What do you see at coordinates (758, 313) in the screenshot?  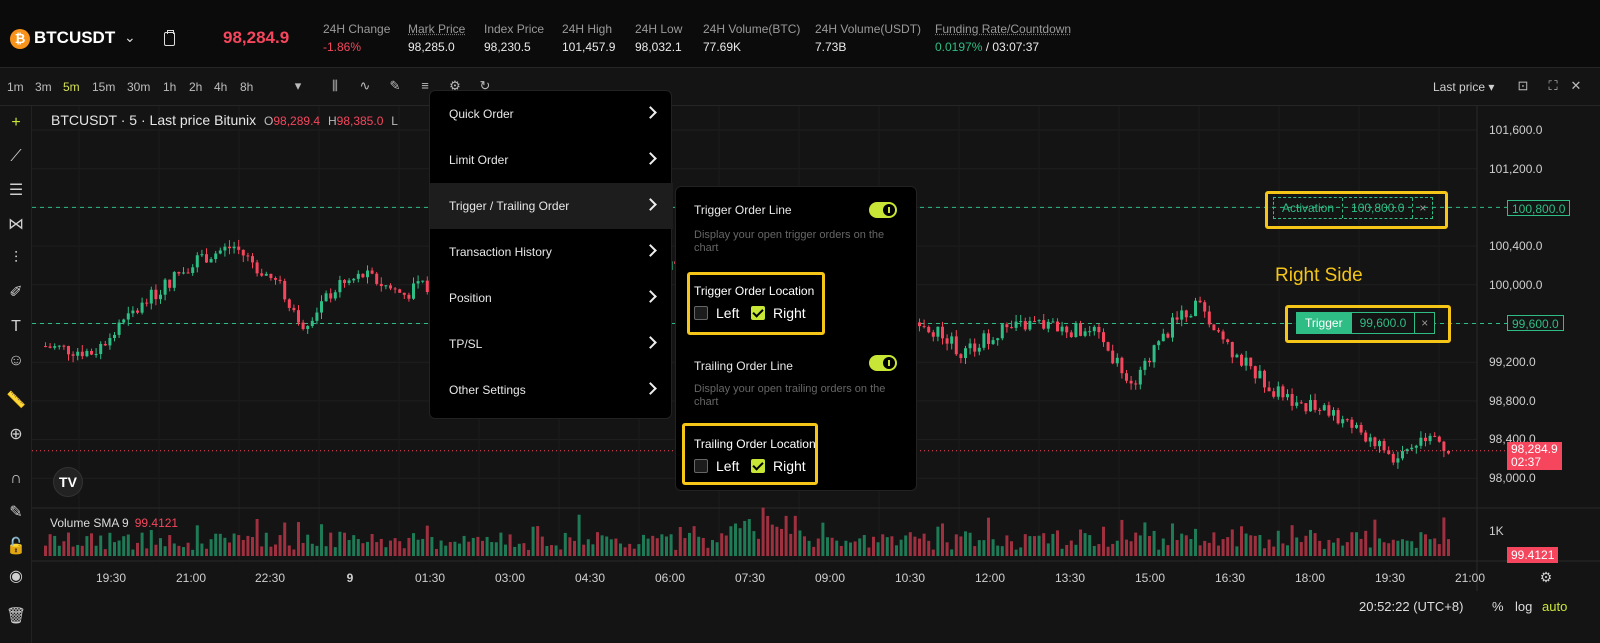 I see `trigger-location-right-checkbox` at bounding box center [758, 313].